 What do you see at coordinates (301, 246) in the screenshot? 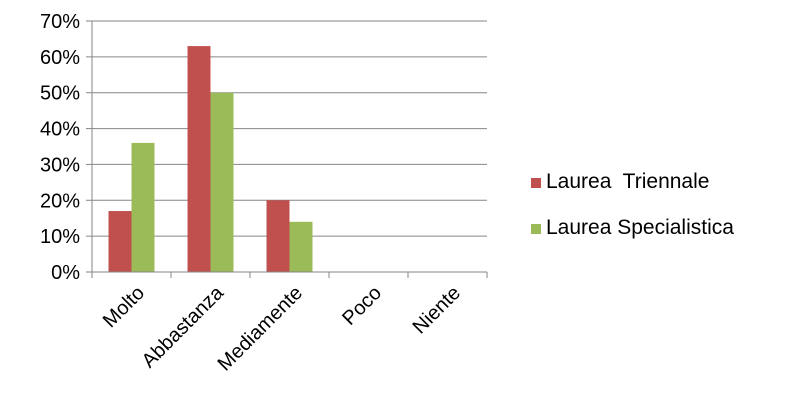
I see `bar-laurea-specialistica-mediamente` at bounding box center [301, 246].